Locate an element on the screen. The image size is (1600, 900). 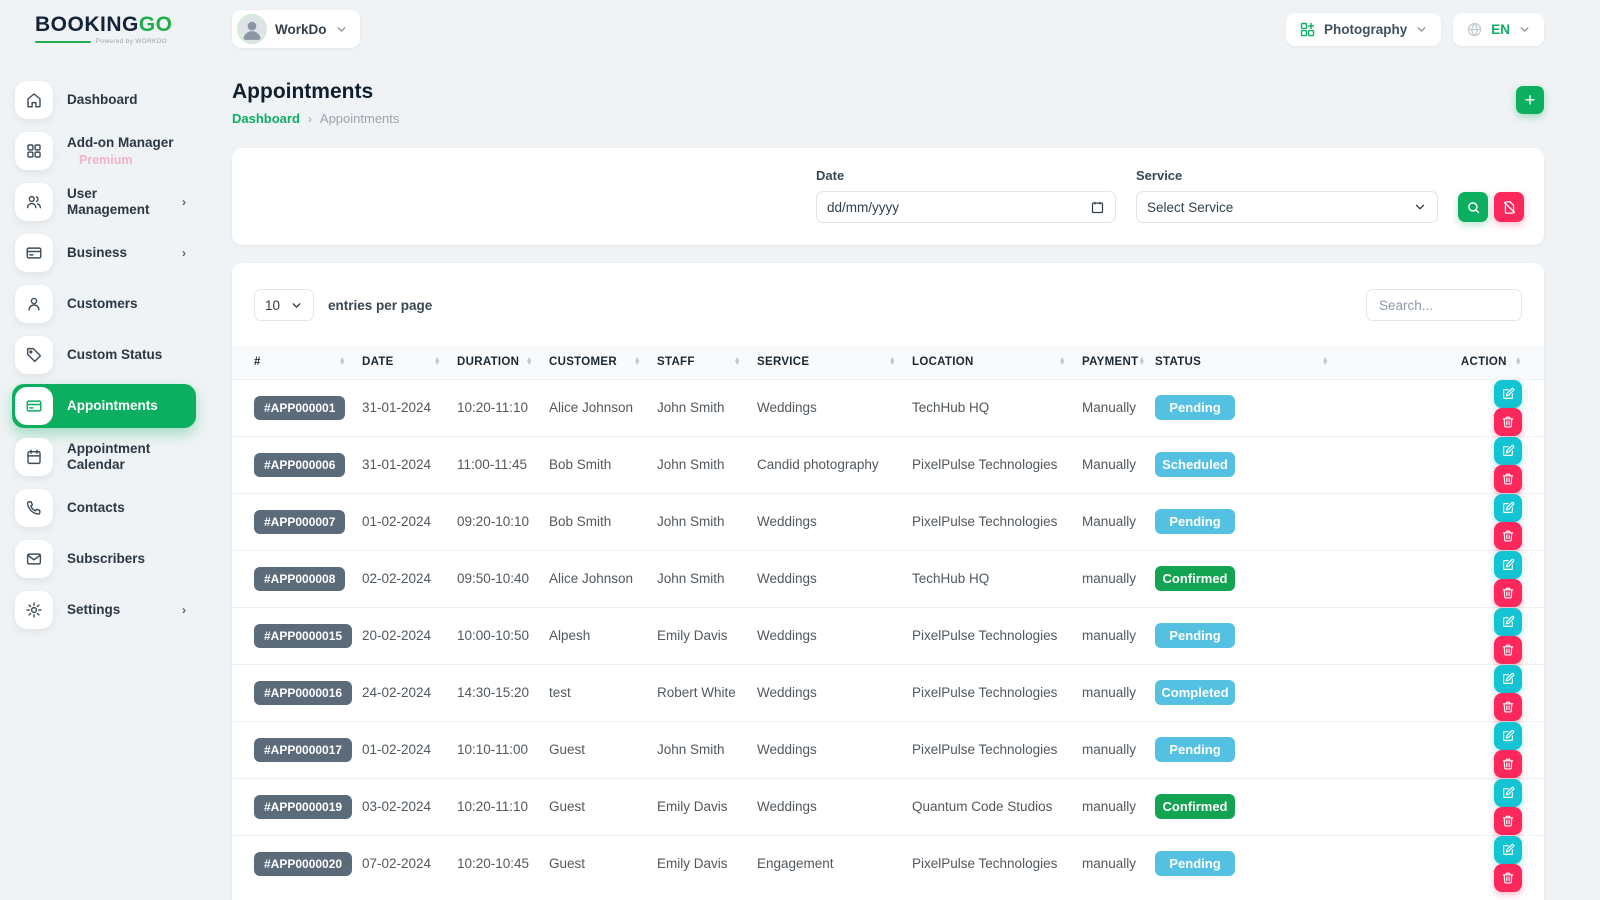
cell-duration: 09:50-10:40 is located at coordinates (503, 578).